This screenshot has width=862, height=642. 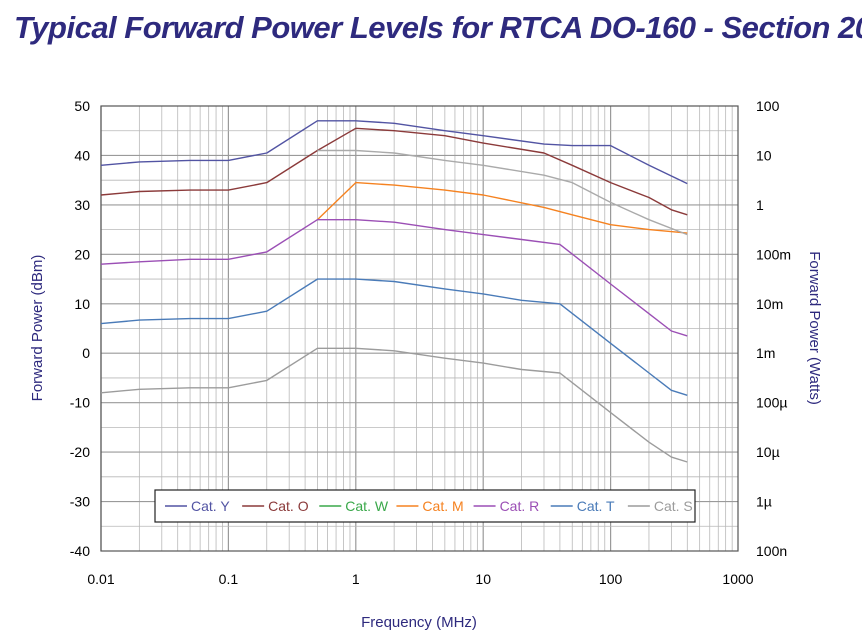 I want to click on y-tick-label: -40, so click(x=80, y=551).